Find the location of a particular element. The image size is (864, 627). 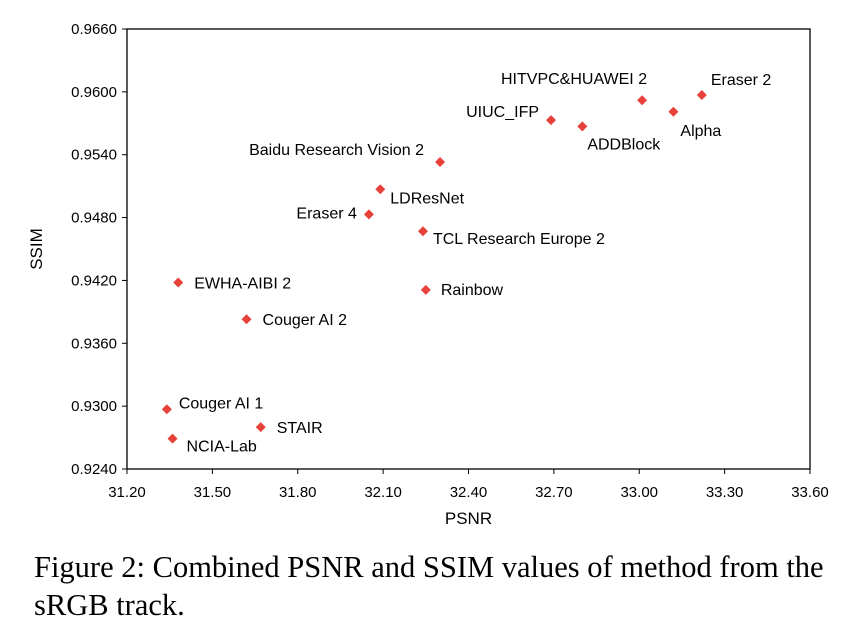

x-tick-label: 33.00 is located at coordinates (639, 492).